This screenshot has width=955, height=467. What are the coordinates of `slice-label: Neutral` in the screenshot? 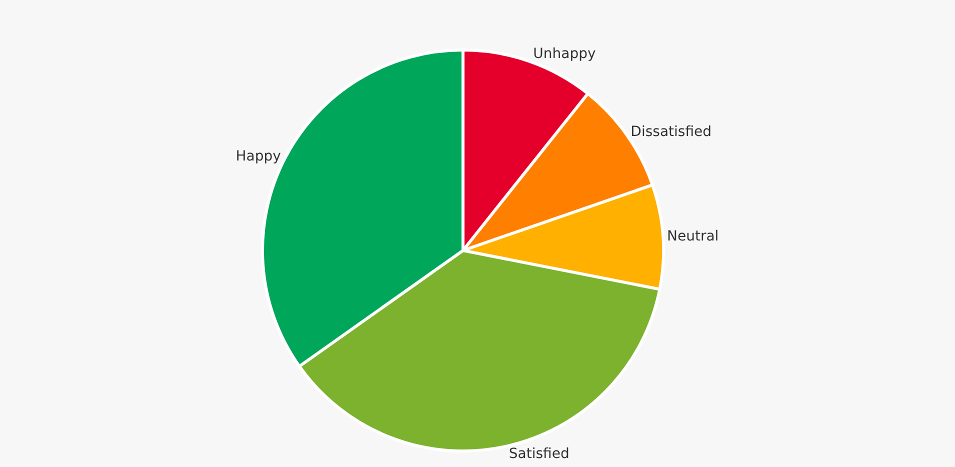 It's located at (693, 236).